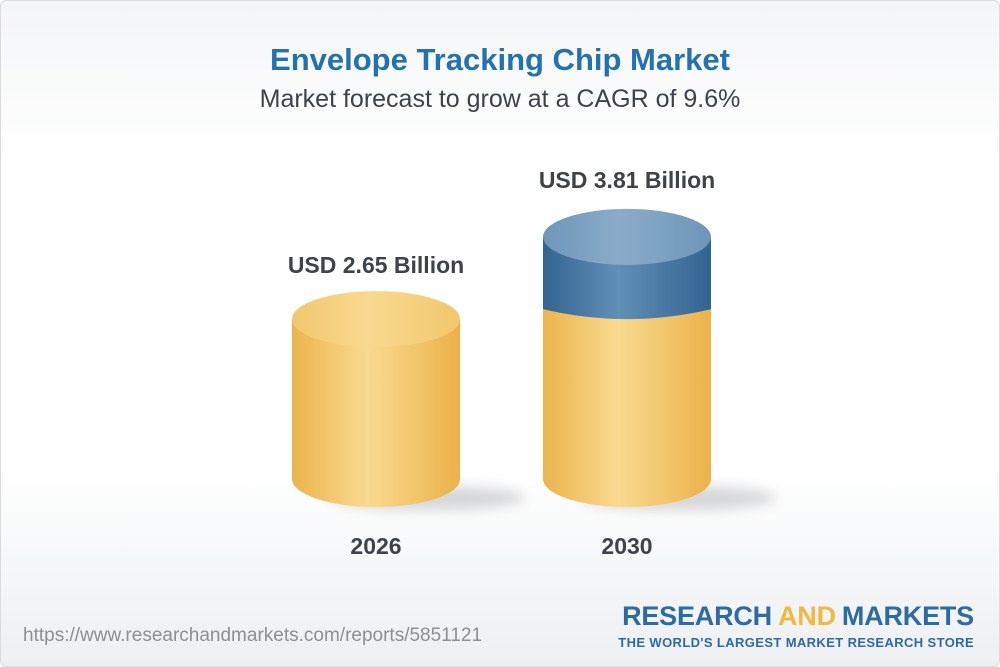  Describe the element at coordinates (376, 265) in the screenshot. I see `value-label-2026: USD 2.65 Billion` at that location.